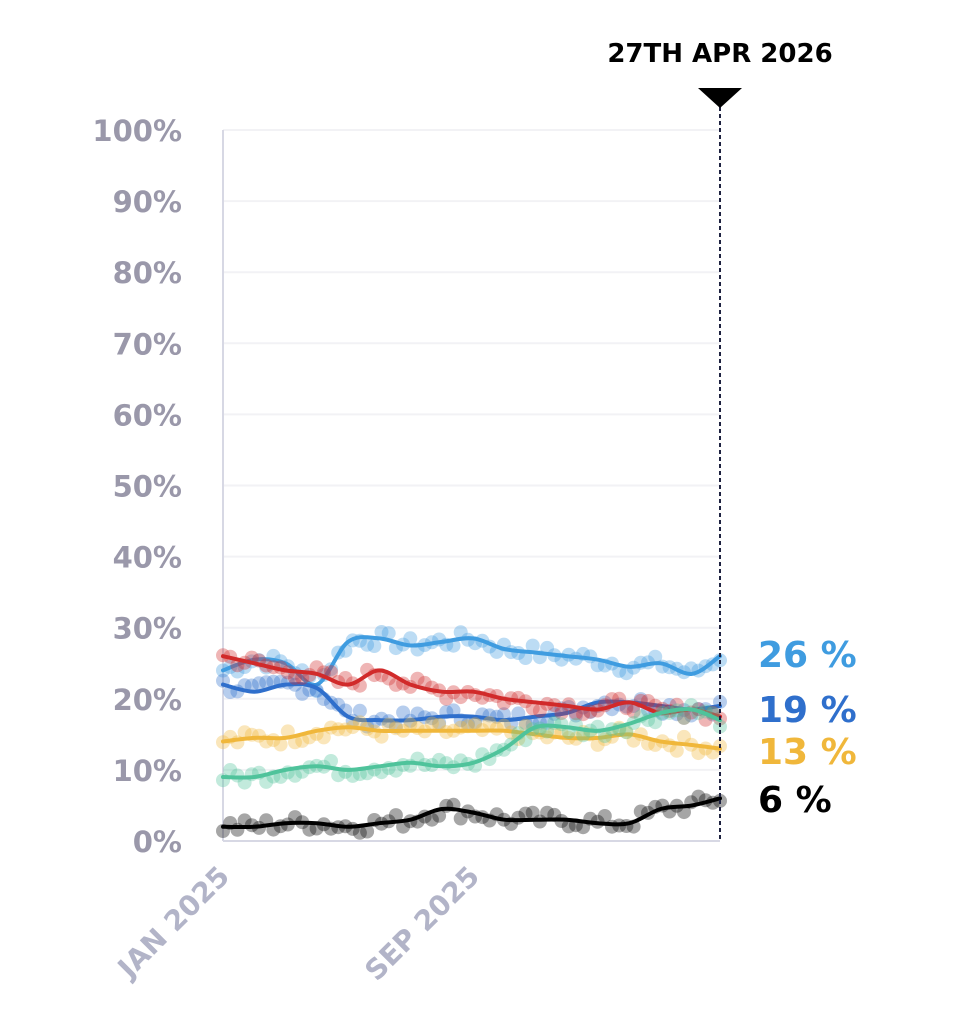 The width and height of the screenshot is (953, 1028). I want to click on series-end-label: 26 %, so click(807, 655).